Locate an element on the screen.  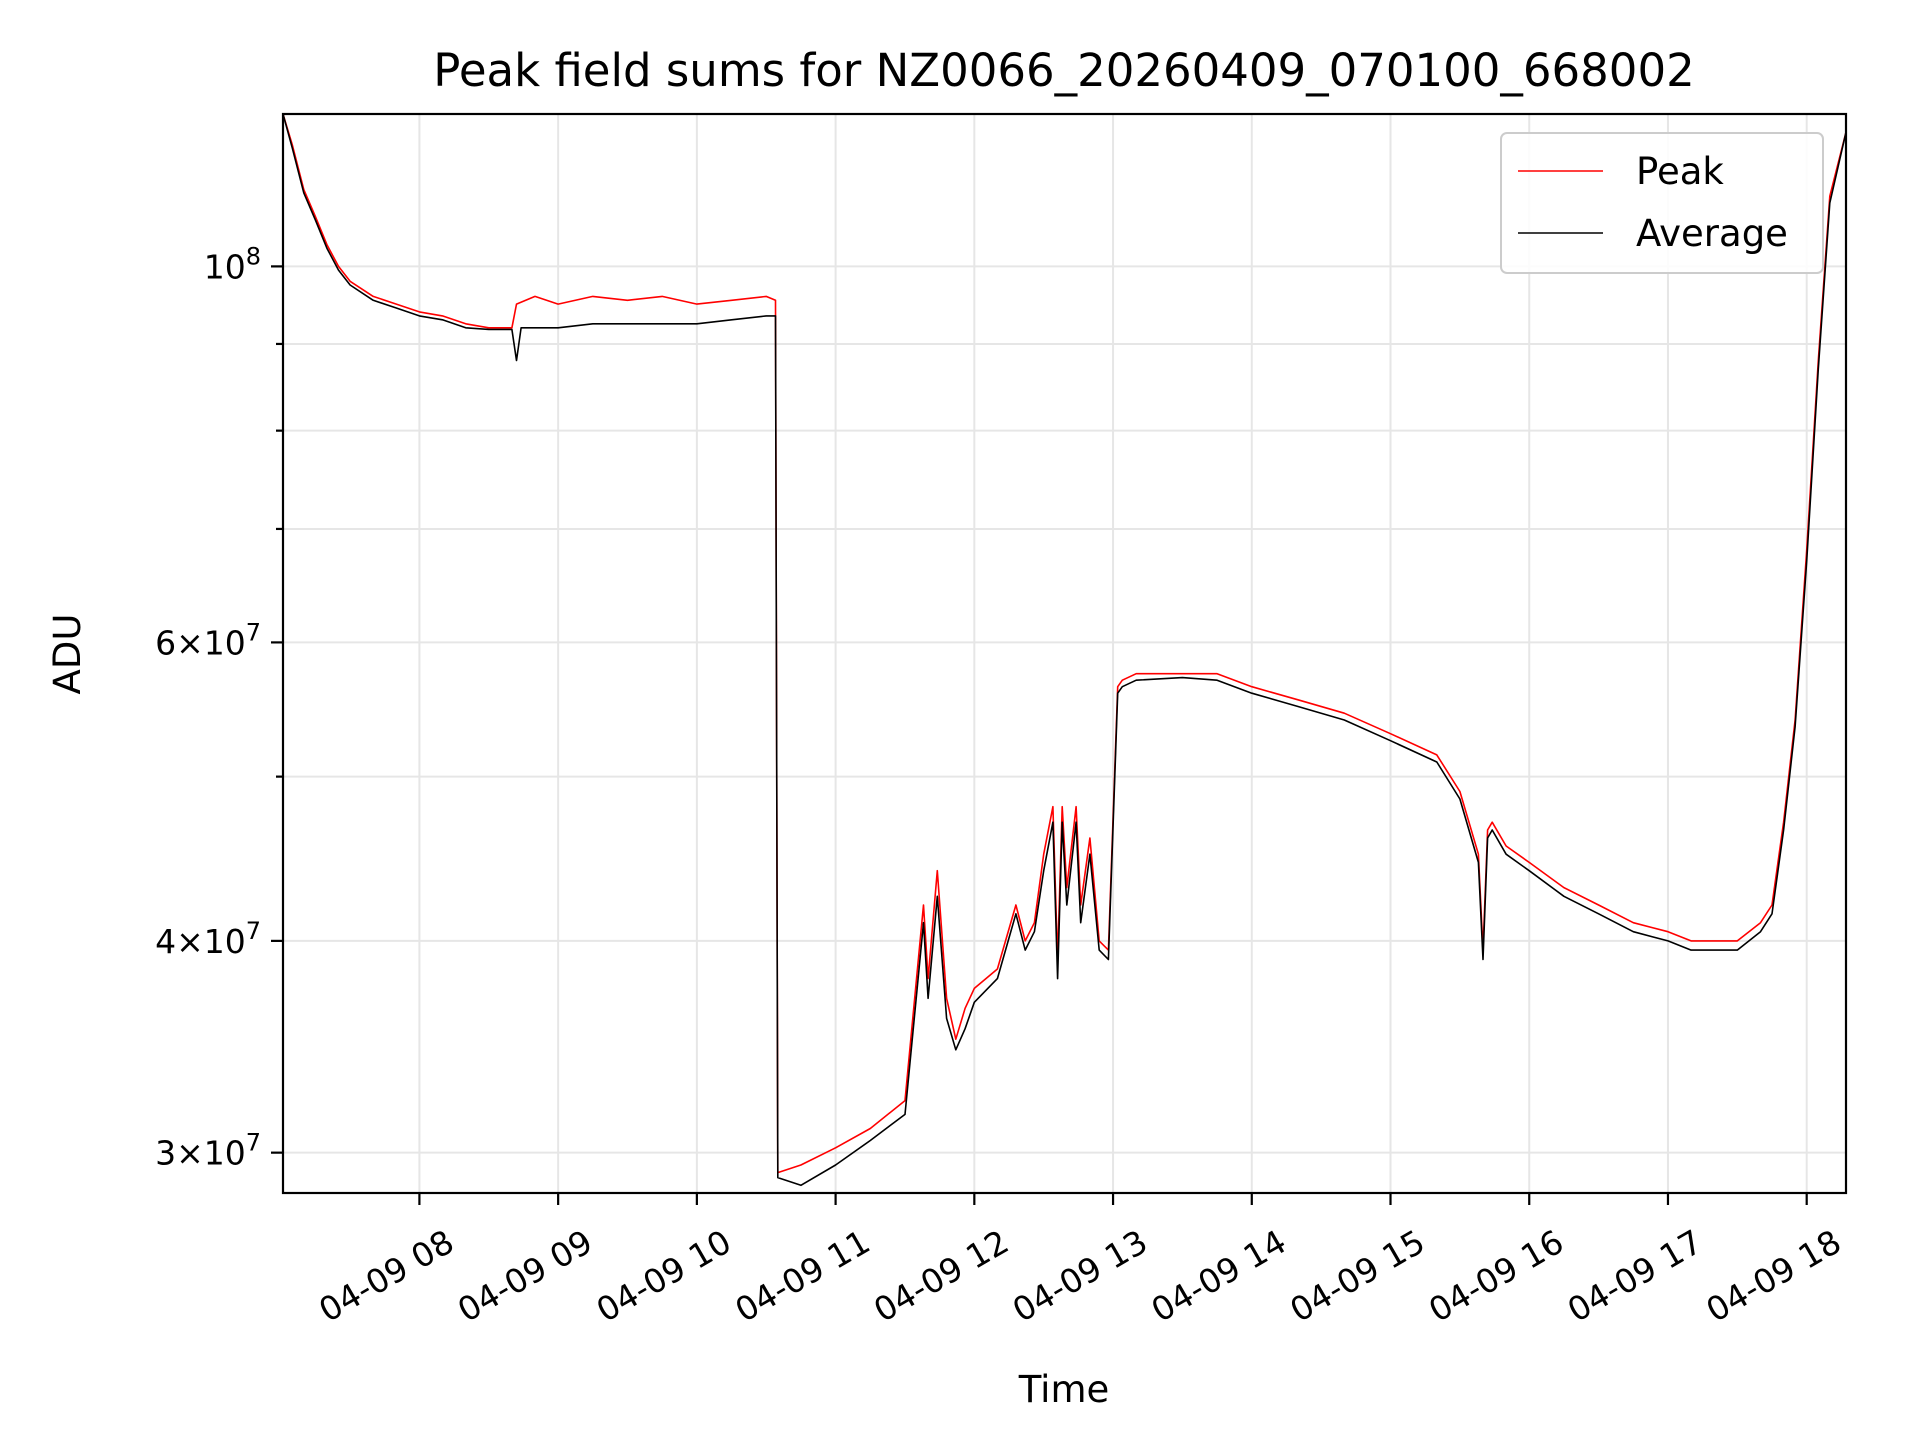
legend-label-peak: Peak is located at coordinates (1680, 171).